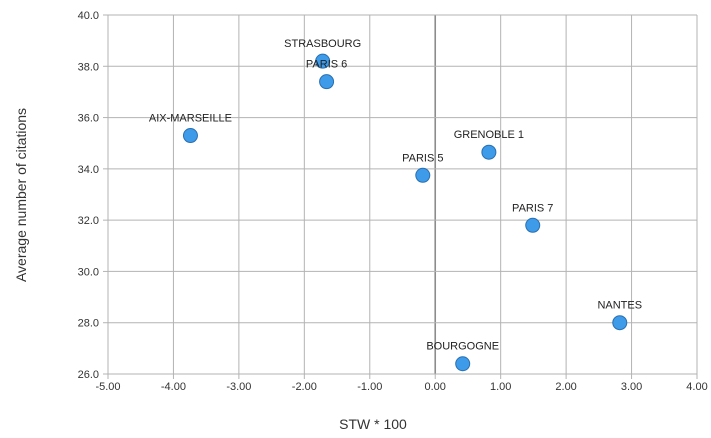  What do you see at coordinates (21, 195) in the screenshot?
I see `y-axis-title: Average number of citations` at bounding box center [21, 195].